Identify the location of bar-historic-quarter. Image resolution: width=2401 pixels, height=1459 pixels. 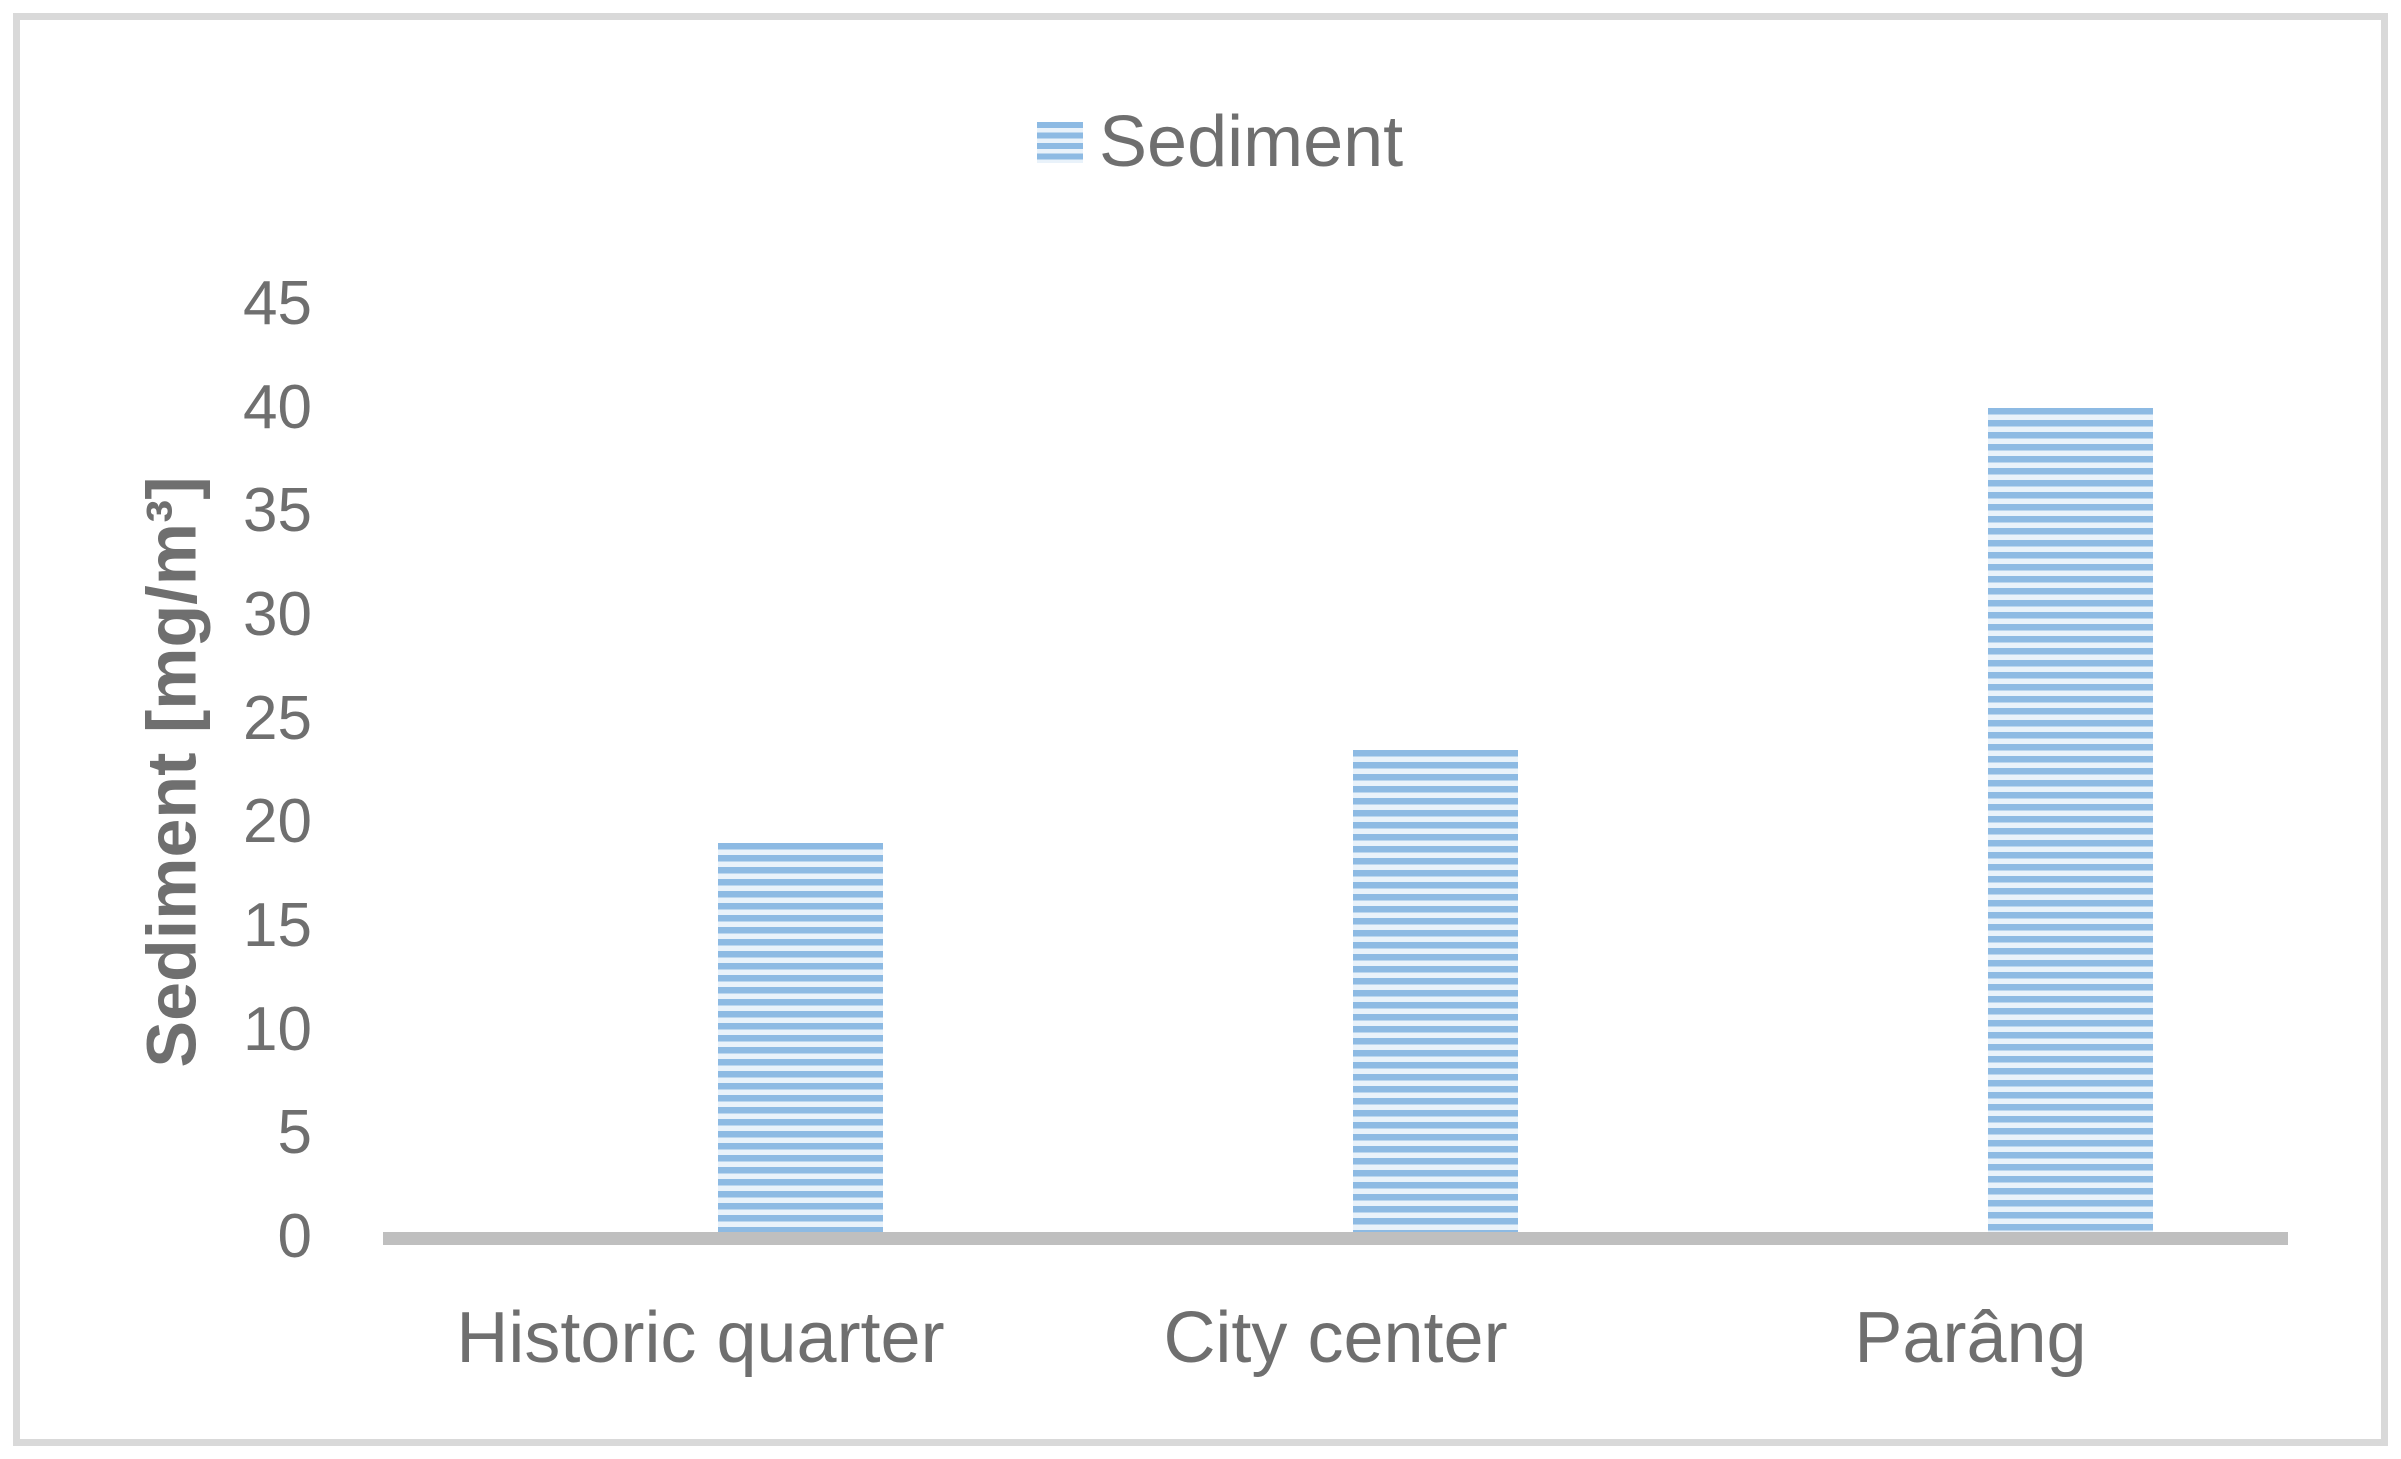
(800, 1037).